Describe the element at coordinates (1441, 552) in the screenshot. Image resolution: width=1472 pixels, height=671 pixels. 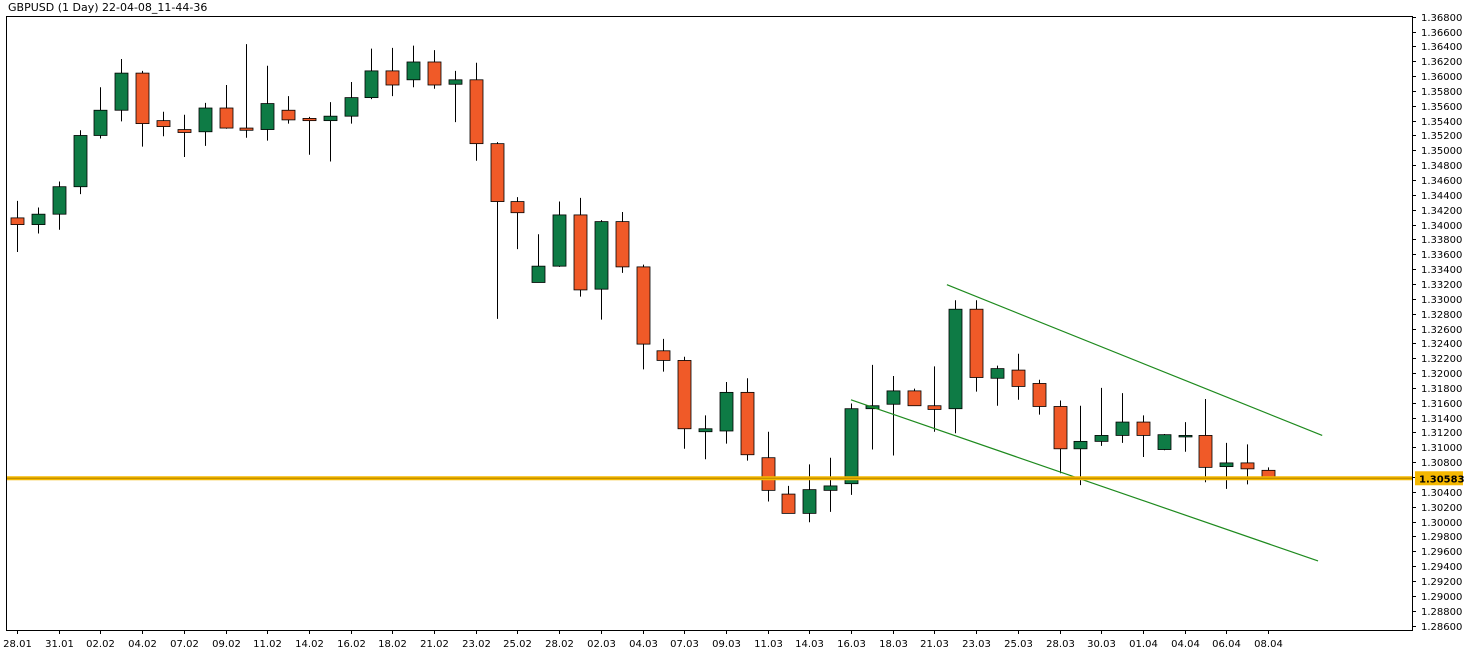
I see `y-tick-label: 1.29600` at that location.